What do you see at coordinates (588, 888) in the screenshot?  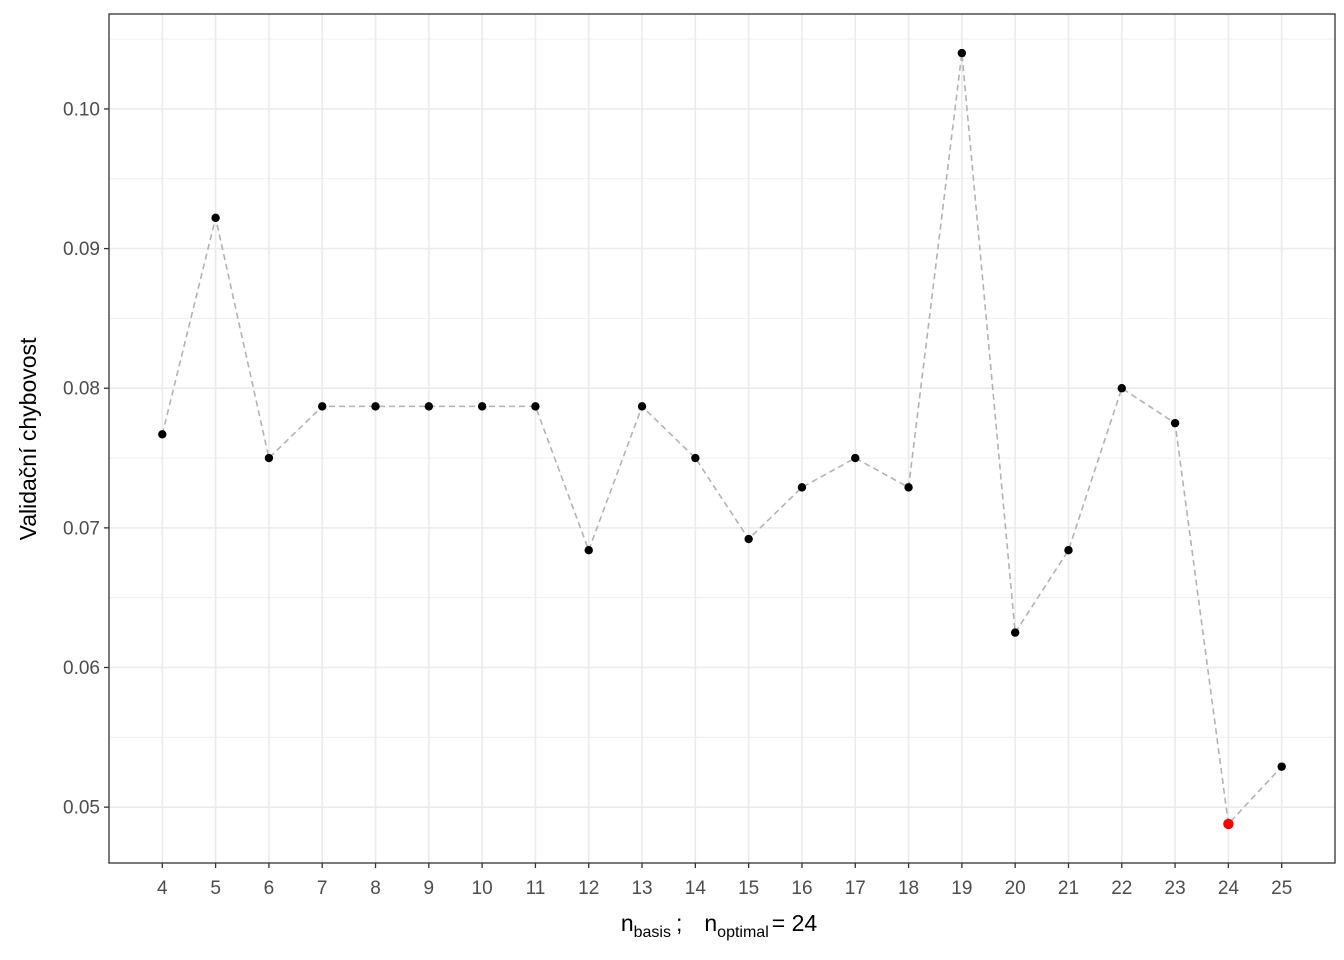 I see `x-tick-label: 12` at bounding box center [588, 888].